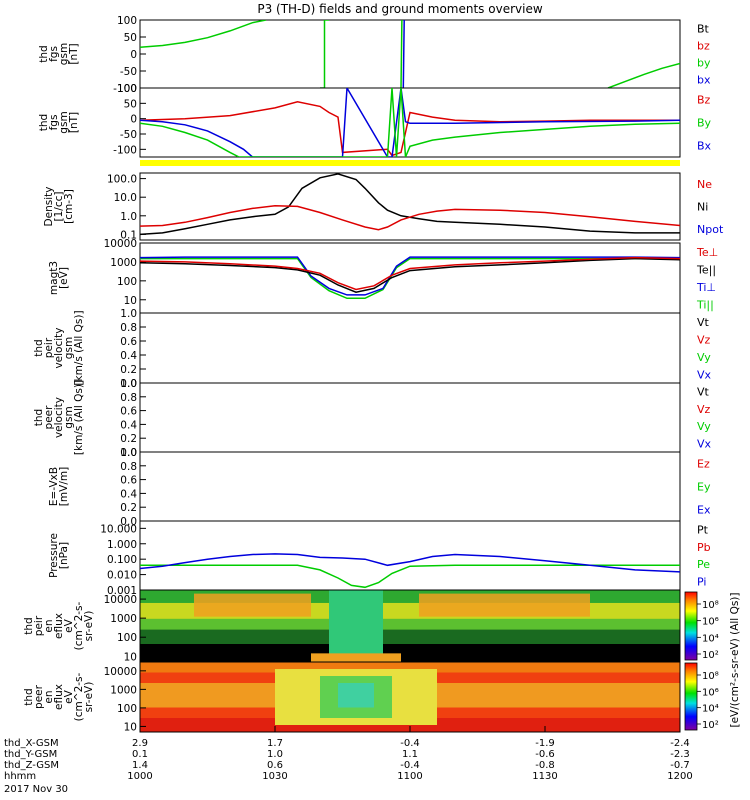 This screenshot has height=800, width=750. What do you see at coordinates (410, 217) in the screenshot?
I see `series-line-Ne` at bounding box center [410, 217].